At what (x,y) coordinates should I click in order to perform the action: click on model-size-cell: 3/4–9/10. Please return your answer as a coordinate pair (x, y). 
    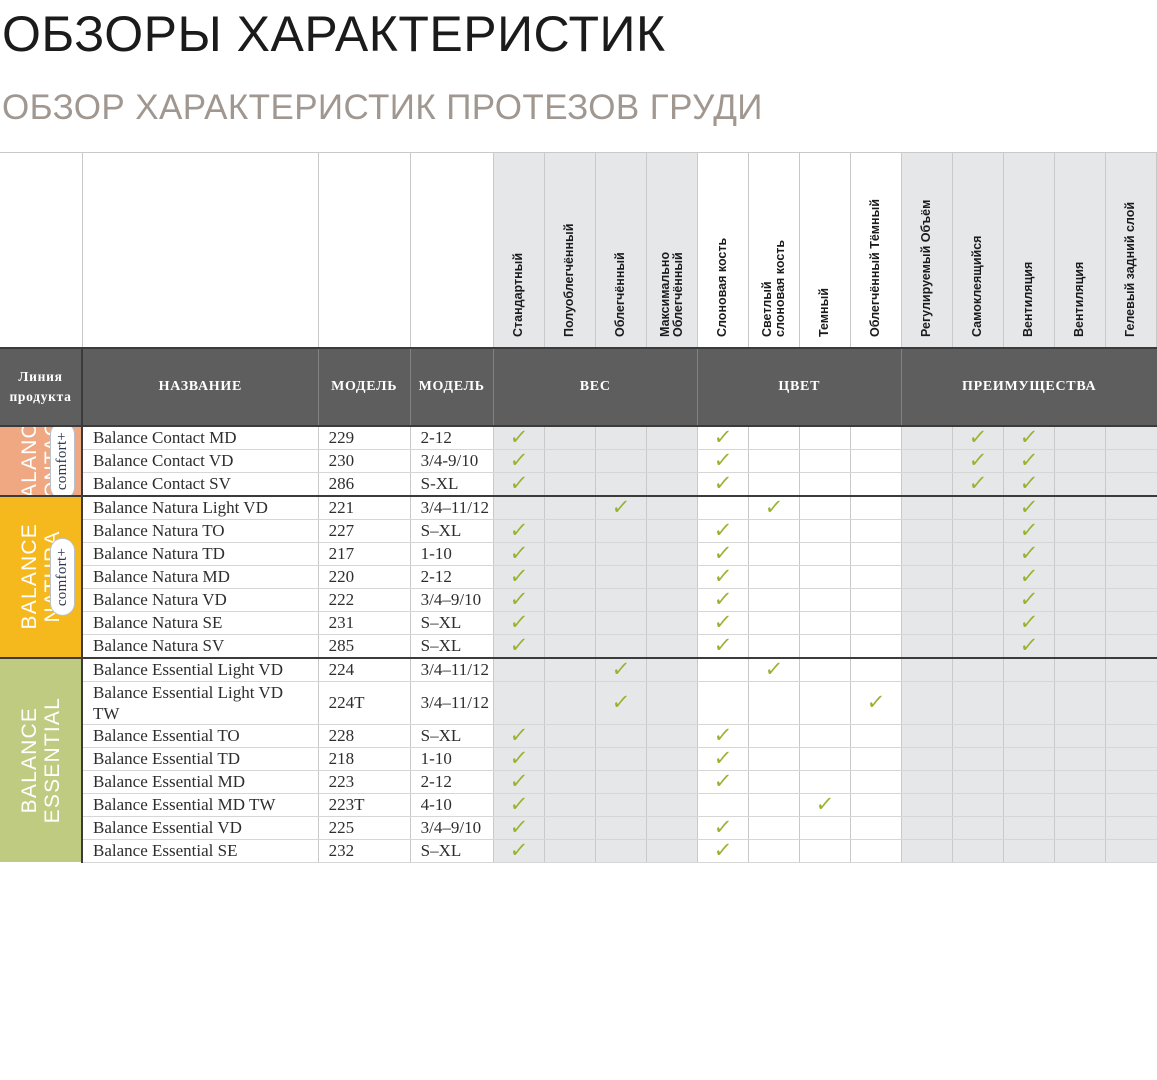
    Looking at the image, I should click on (452, 600).